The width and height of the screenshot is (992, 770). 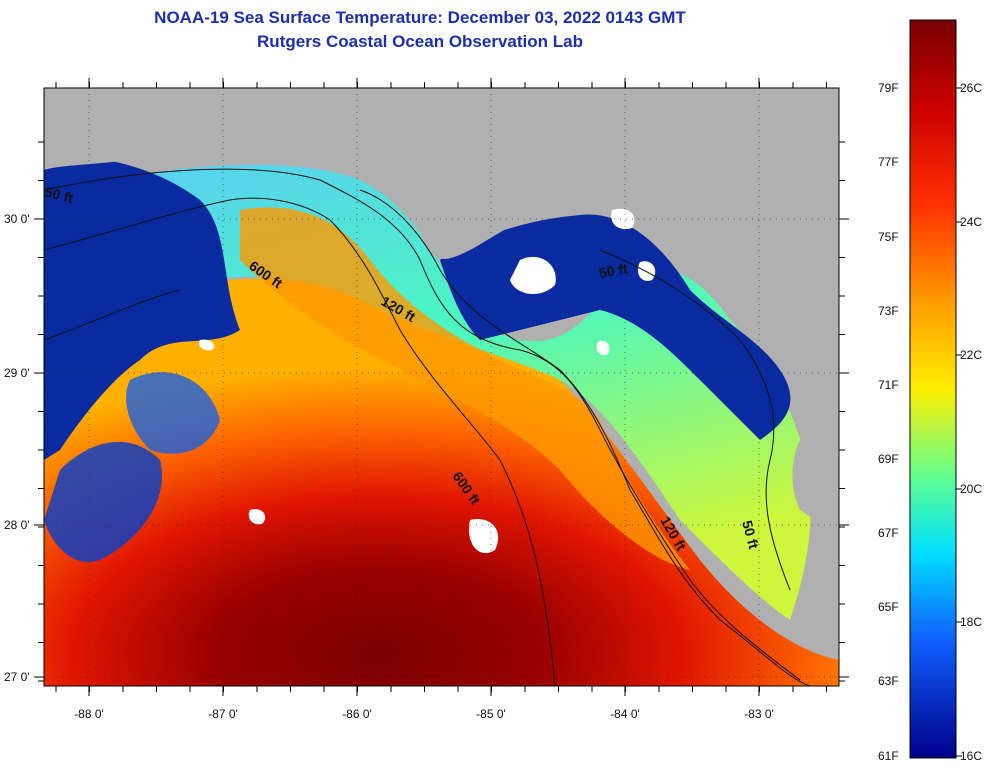 I want to click on colorbar-f-label: 71F, so click(x=888, y=385).